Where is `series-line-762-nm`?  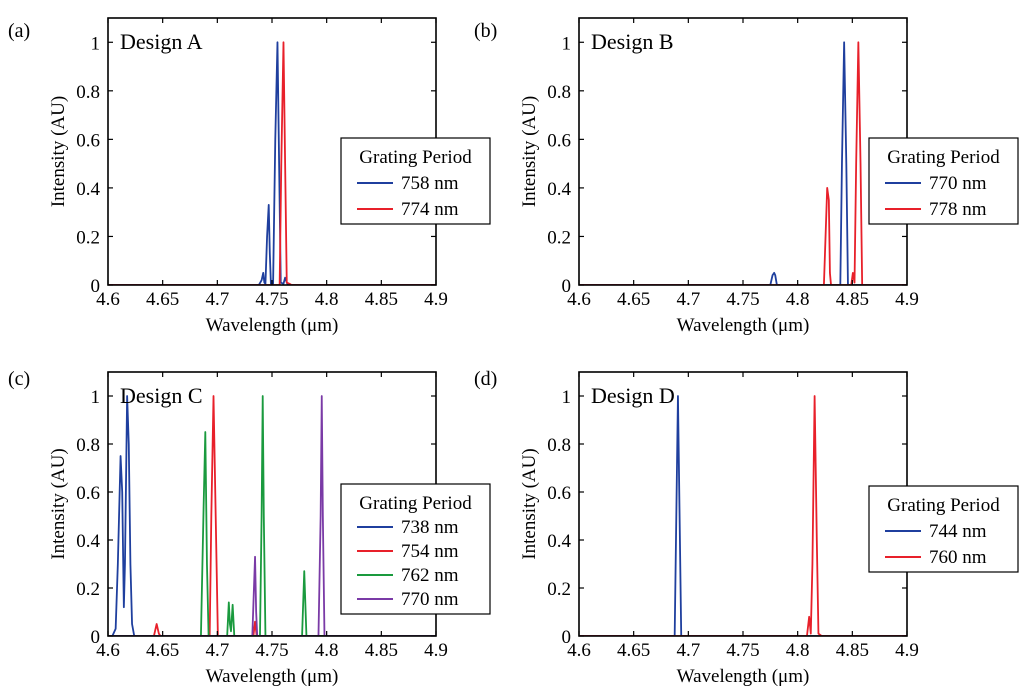
series-line-762-nm is located at coordinates (272, 515).